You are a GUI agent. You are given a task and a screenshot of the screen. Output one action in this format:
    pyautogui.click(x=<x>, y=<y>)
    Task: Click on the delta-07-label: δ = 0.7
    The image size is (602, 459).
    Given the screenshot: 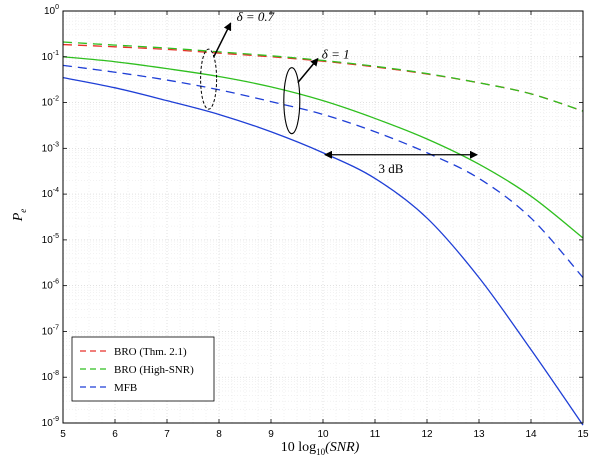 What is the action you would take?
    pyautogui.click(x=256, y=16)
    